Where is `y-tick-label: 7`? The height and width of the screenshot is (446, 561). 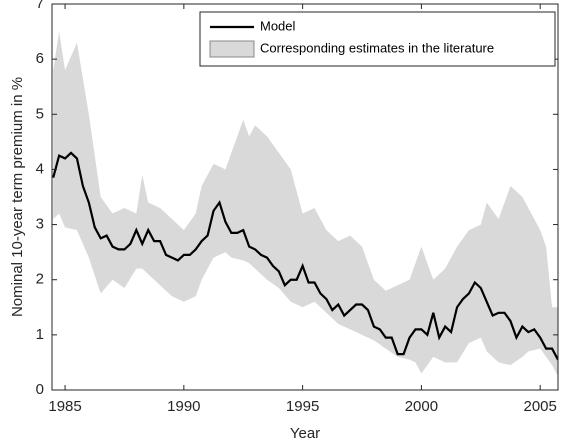 y-tick-label: 7 is located at coordinates (40, 6).